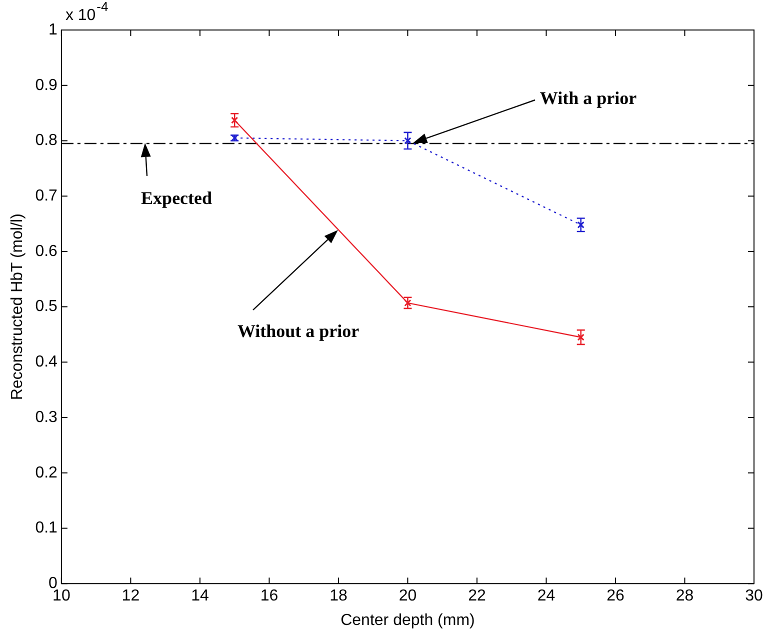 This screenshot has width=770, height=636. I want to click on x-tick-label: 20, so click(407, 596).